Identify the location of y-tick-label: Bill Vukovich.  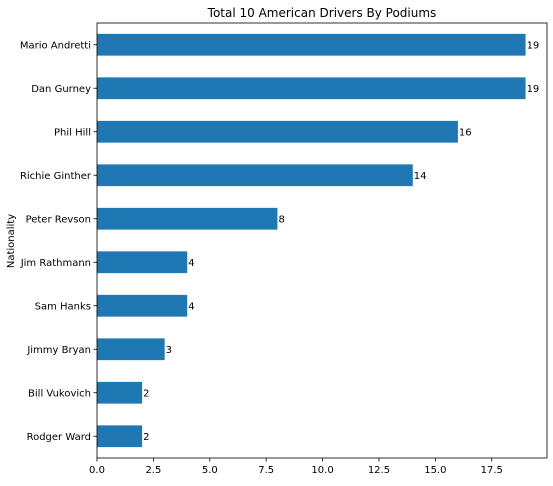
(59, 393).